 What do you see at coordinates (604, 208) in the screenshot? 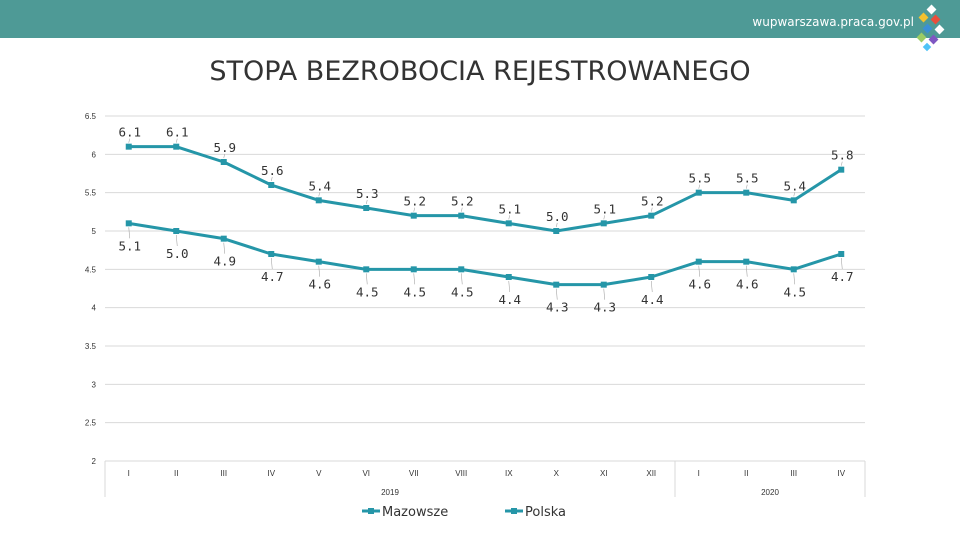
I see `data-label: 5.1` at bounding box center [604, 208].